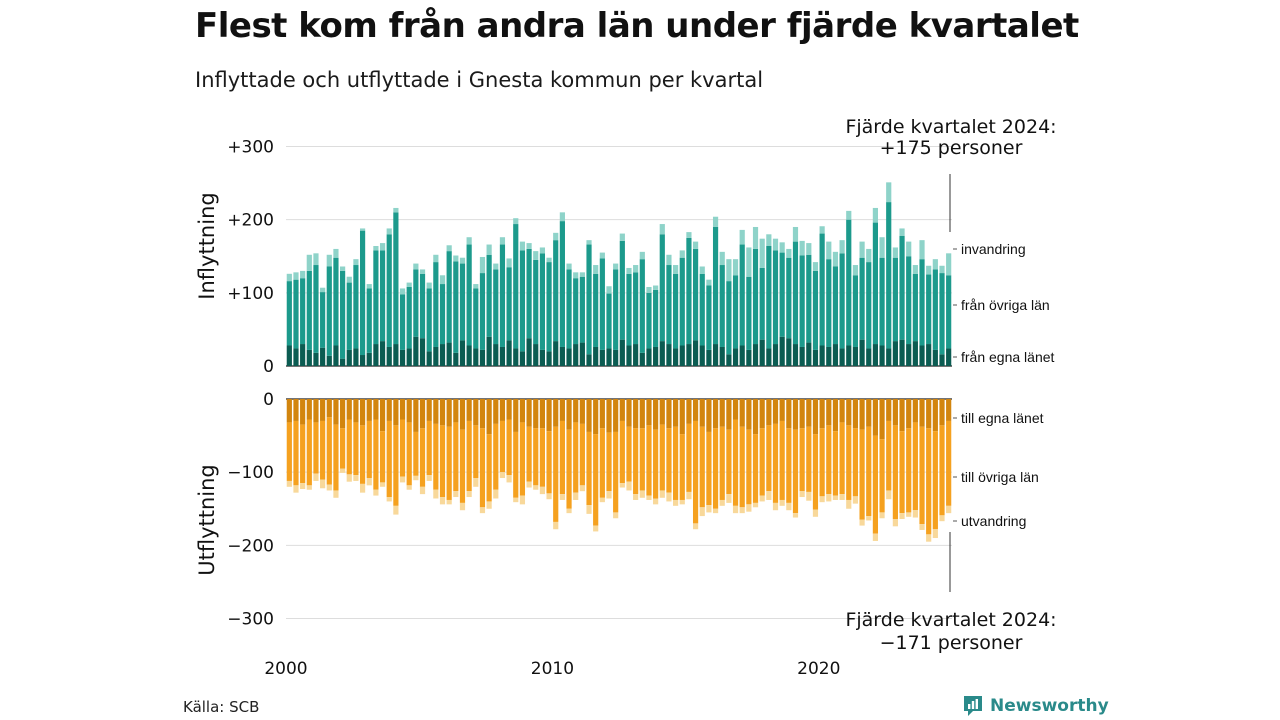  What do you see at coordinates (250, 473) in the screenshot?
I see `y-tick-label-out: −100` at bounding box center [250, 473].